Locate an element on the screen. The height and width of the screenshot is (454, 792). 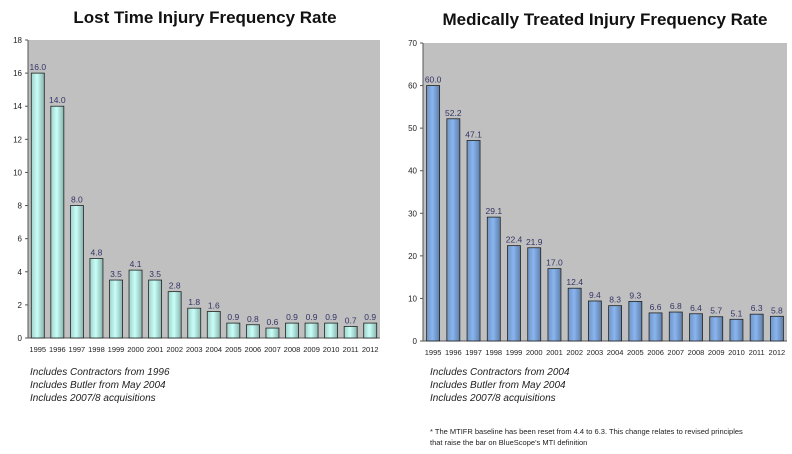
ltifr-x-tick-label: 2003 is located at coordinates (194, 349).